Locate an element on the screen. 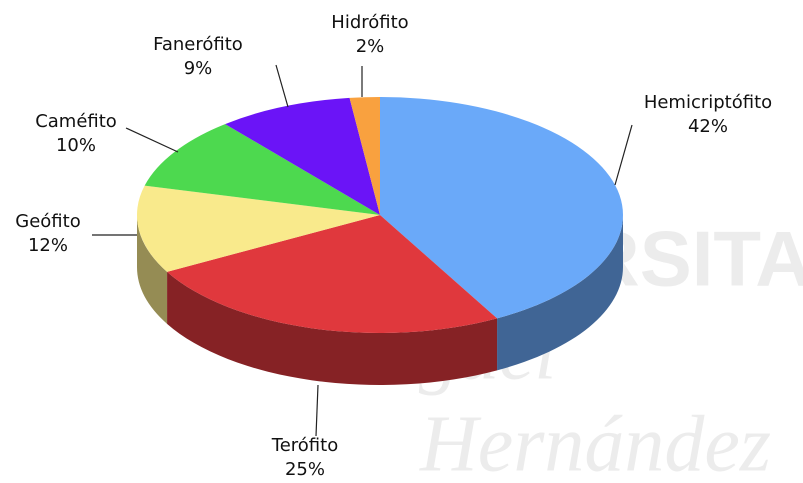 The height and width of the screenshot is (483, 803). slice-value-label: 9% is located at coordinates (198, 68).